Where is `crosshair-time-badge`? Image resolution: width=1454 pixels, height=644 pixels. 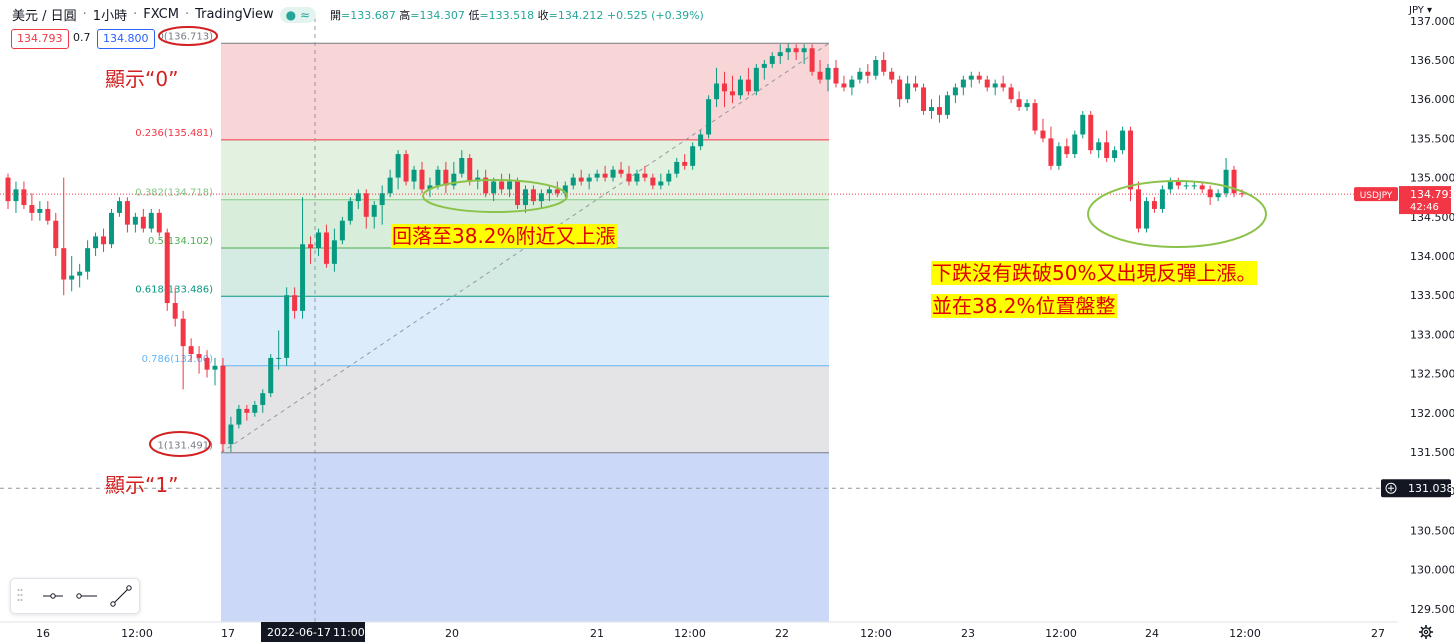
crosshair-time-badge is located at coordinates (313, 632).